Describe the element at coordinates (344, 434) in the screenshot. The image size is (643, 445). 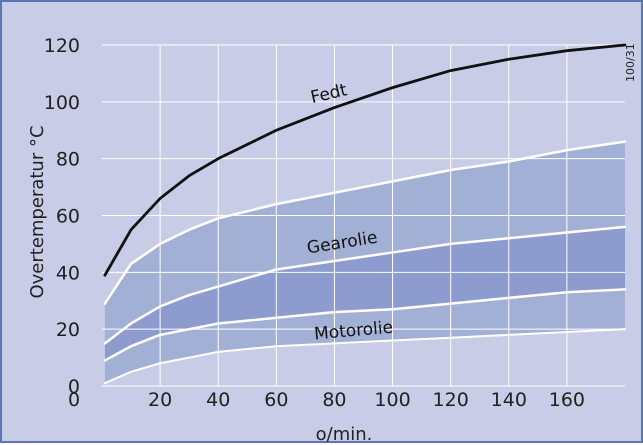
I see `x-axis-title: o/min.` at that location.